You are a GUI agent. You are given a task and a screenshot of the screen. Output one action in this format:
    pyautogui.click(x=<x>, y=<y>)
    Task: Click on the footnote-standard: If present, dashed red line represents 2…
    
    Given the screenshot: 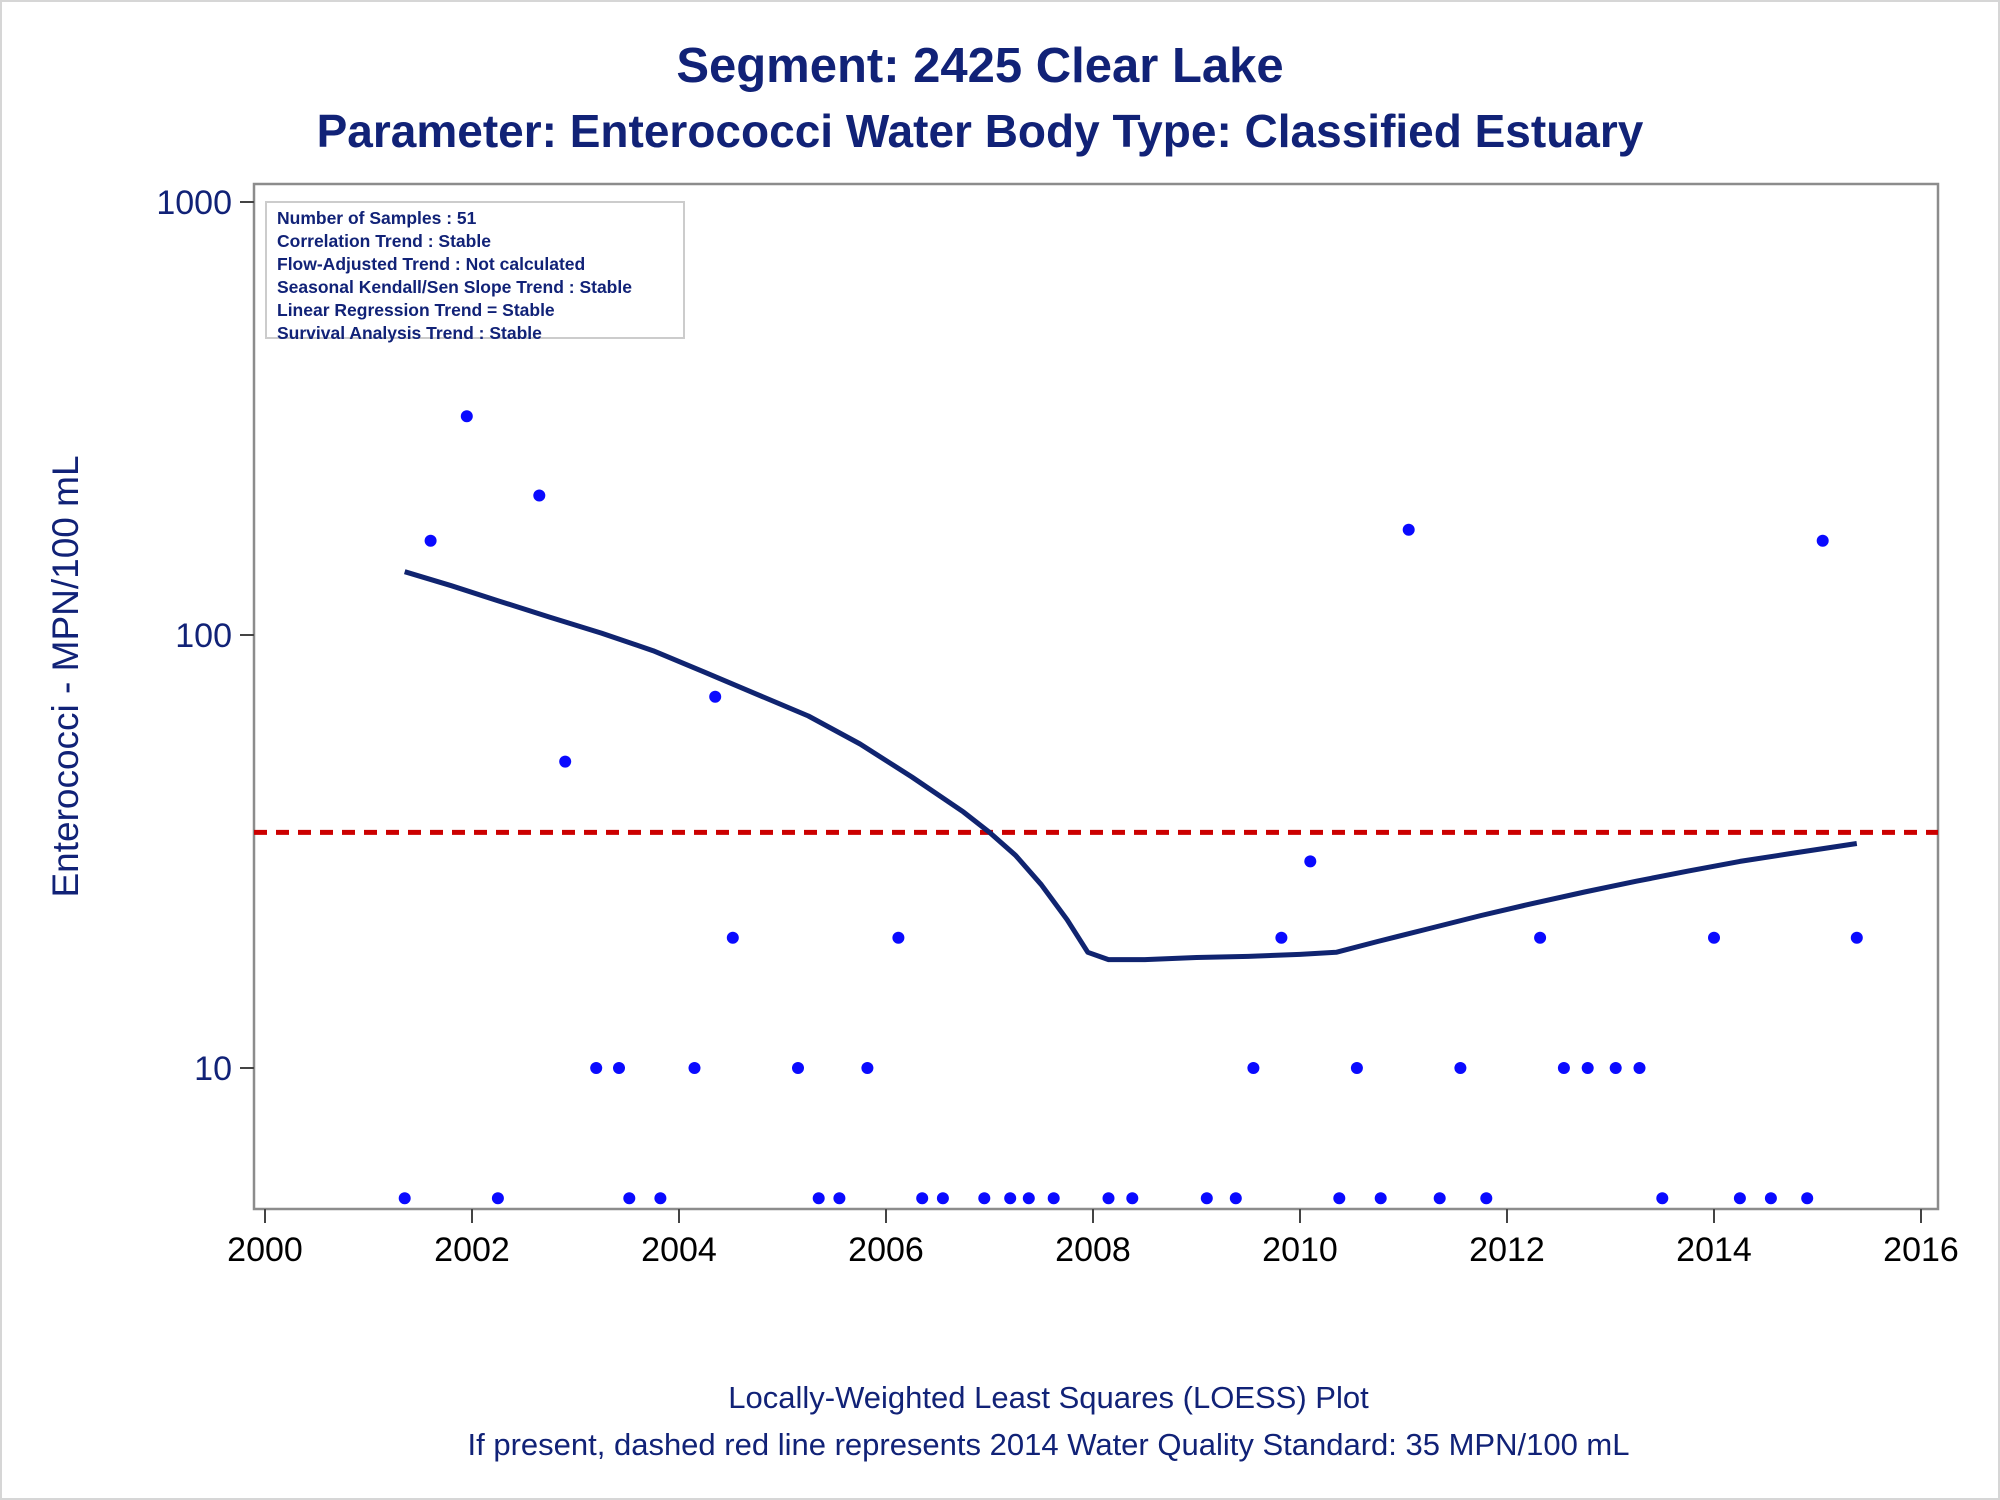 What is the action you would take?
    pyautogui.click(x=1048, y=1444)
    